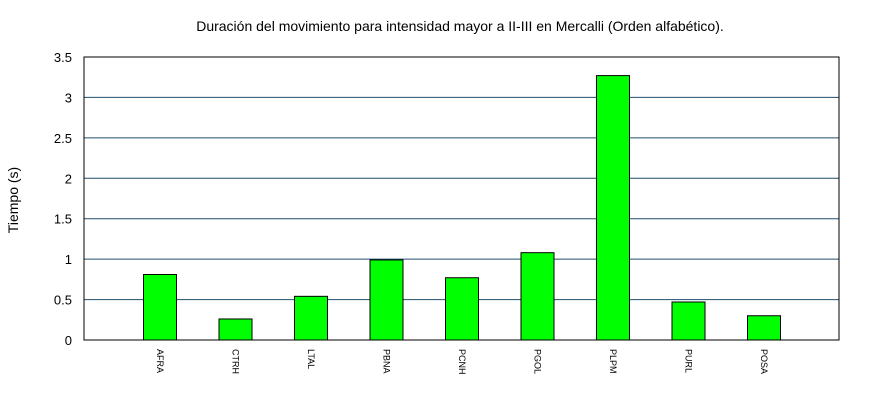 Image resolution: width=870 pixels, height=400 pixels. I want to click on y-tick-label: 0.5, so click(63, 300).